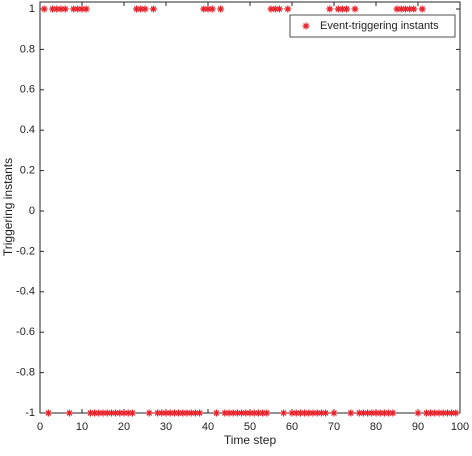  Describe the element at coordinates (306, 26) in the screenshot. I see `legend-marker` at that location.